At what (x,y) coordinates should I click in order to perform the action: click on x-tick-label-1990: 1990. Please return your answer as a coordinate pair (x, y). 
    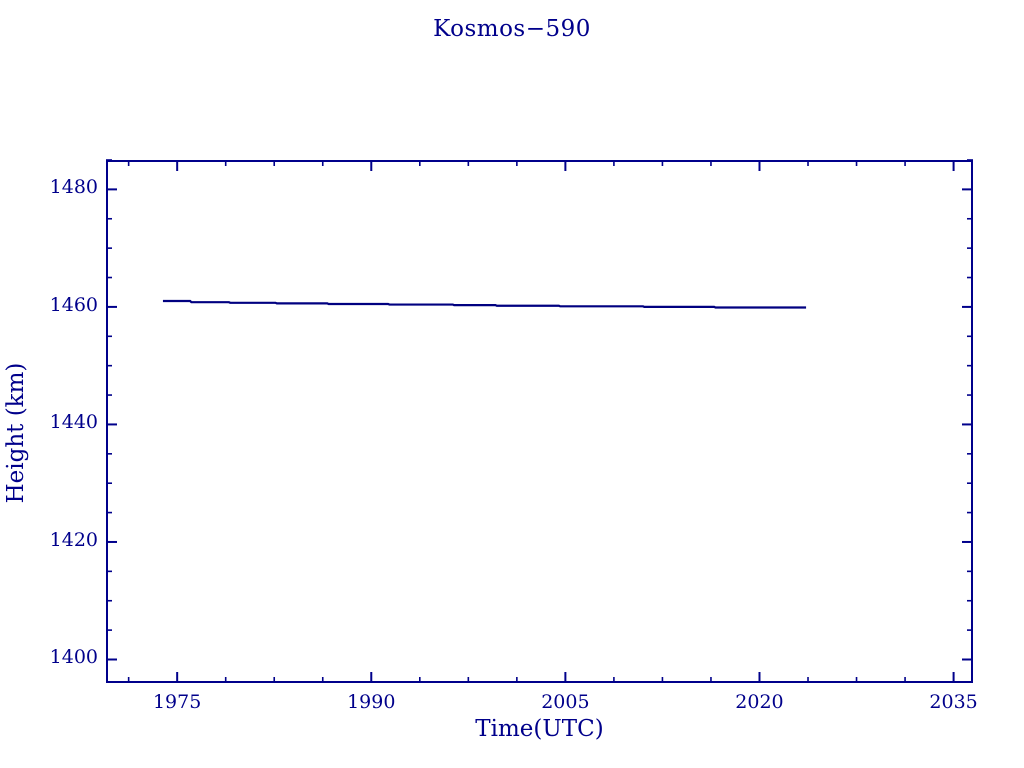
    Looking at the image, I should click on (371, 702).